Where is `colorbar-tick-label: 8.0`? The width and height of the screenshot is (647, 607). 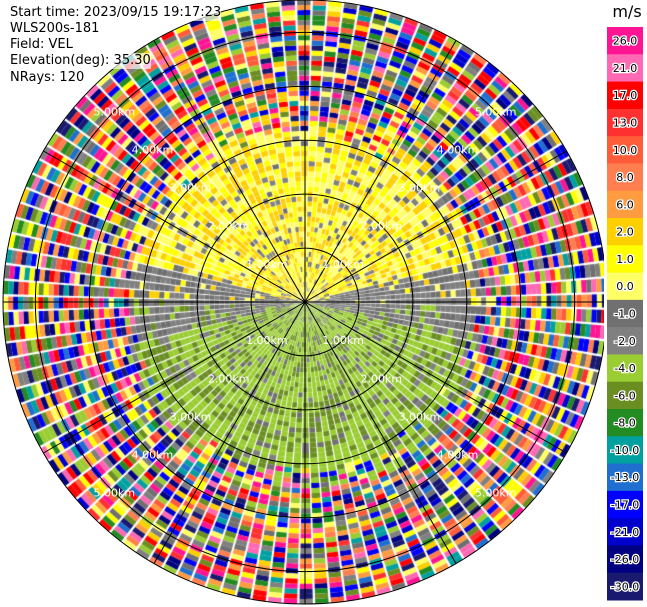
colorbar-tick-label: 8.0 is located at coordinates (625, 177).